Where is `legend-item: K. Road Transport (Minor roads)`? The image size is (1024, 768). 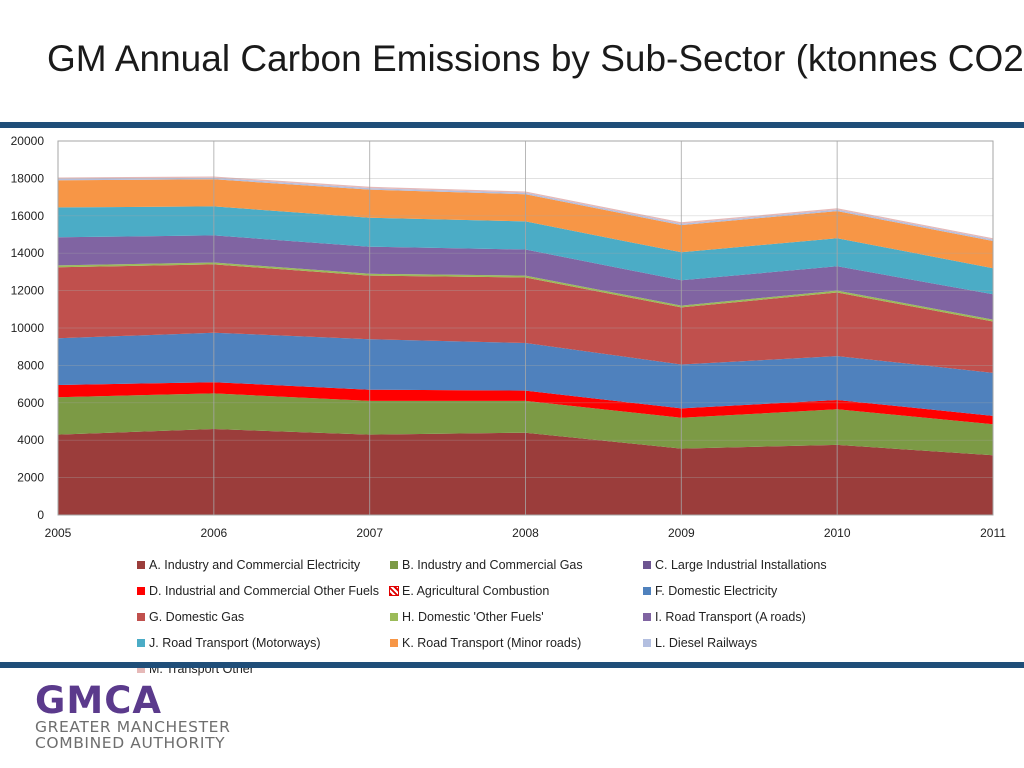 legend-item: K. Road Transport (Minor roads) is located at coordinates (516, 643).